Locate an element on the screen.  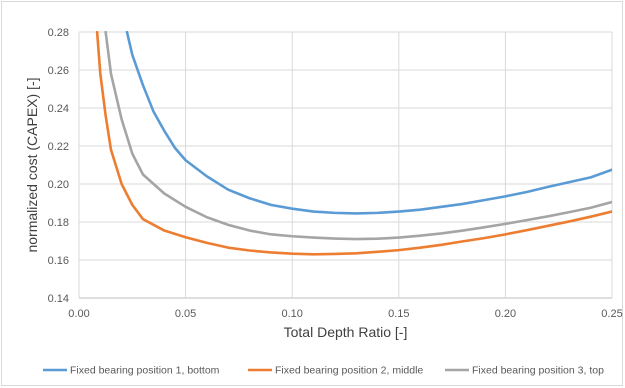
x-tick-labels: 0.00 0.05 0.10 0.15 0.20 0.25 is located at coordinates (345, 314).